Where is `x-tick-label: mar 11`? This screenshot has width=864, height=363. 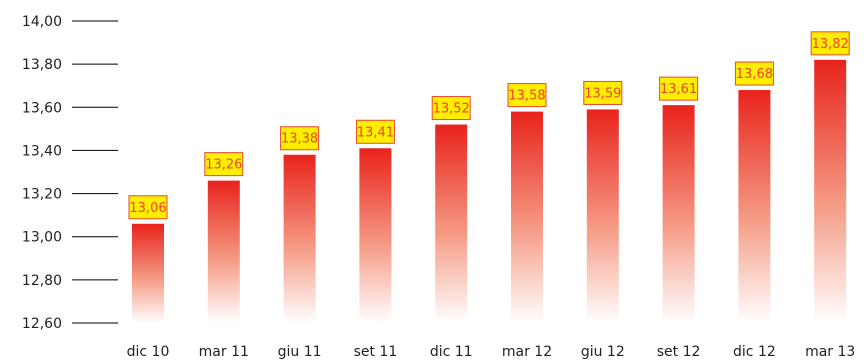
x-tick-label: mar 11 is located at coordinates (224, 352).